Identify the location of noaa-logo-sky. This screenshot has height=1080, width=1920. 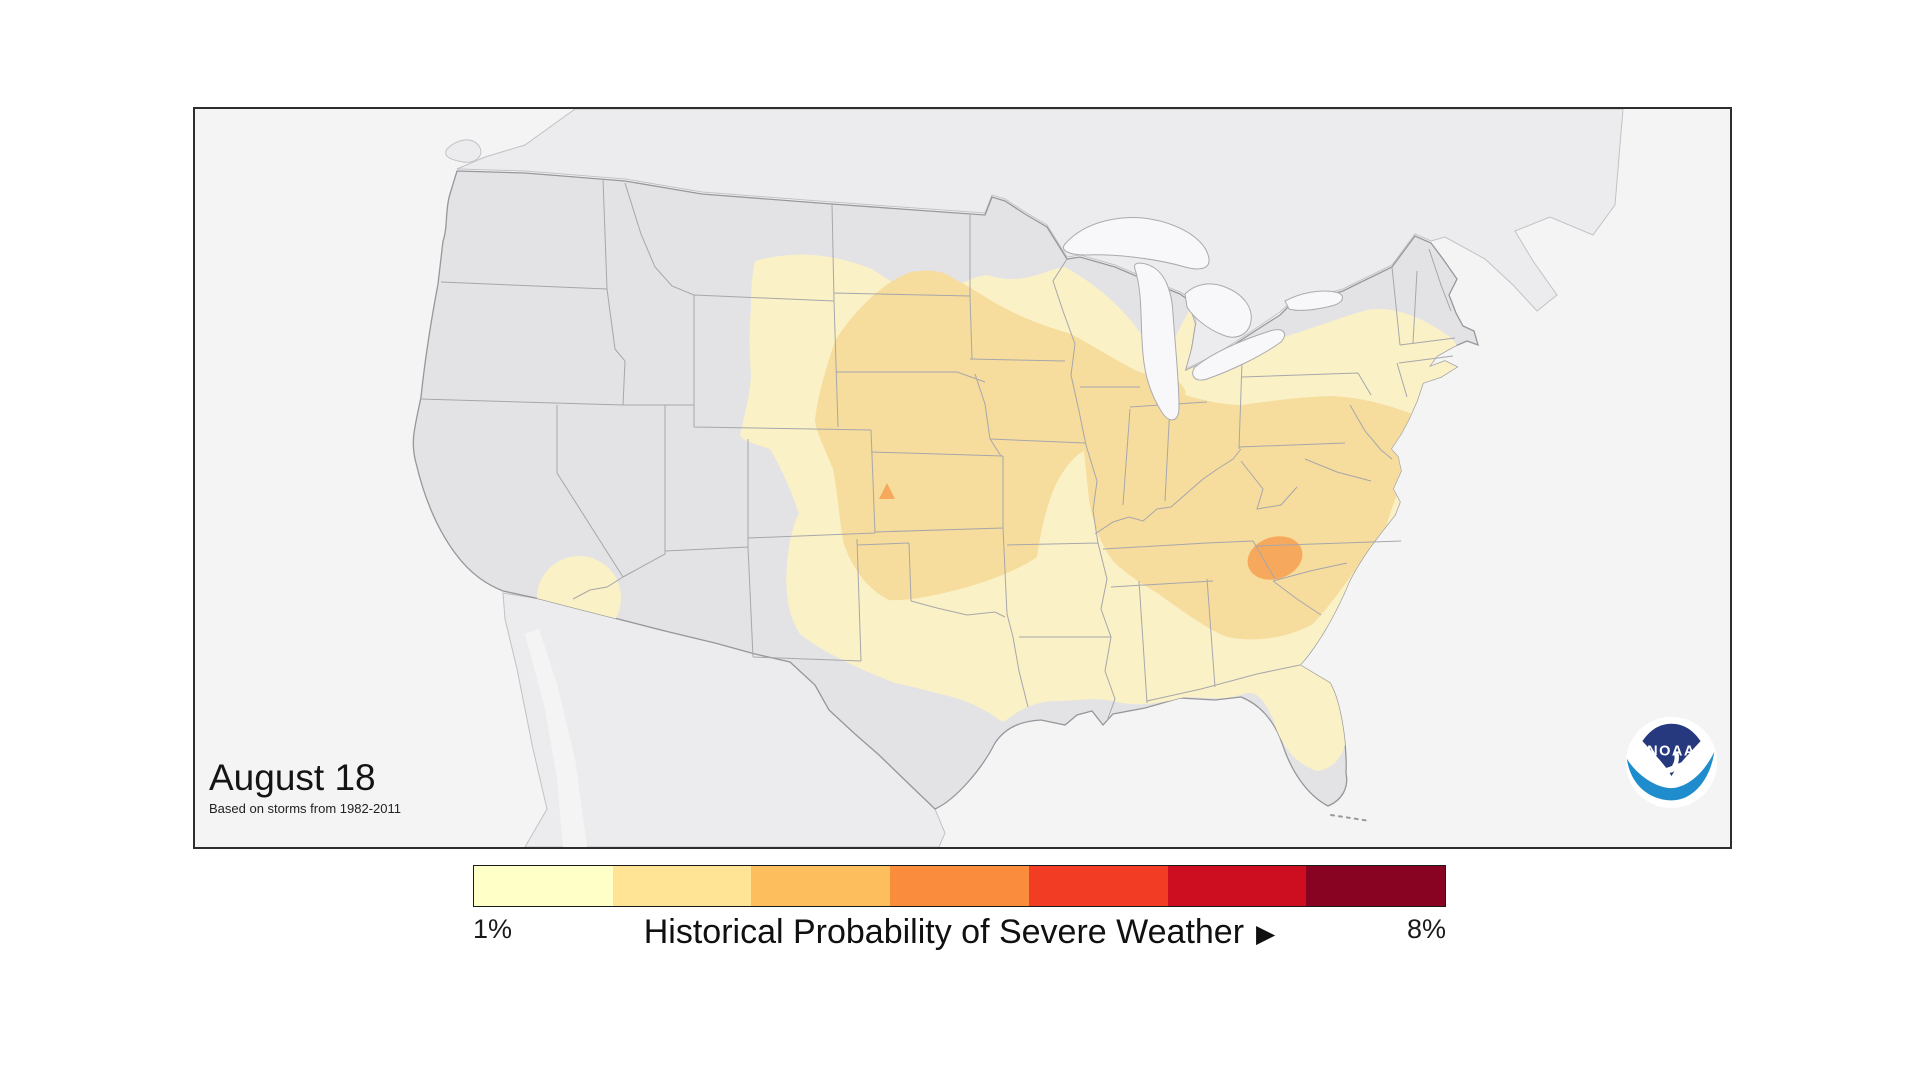
(1671, 750).